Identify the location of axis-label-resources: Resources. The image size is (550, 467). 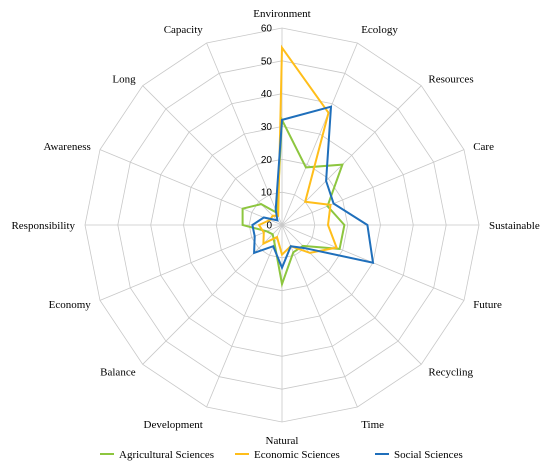
(450, 80).